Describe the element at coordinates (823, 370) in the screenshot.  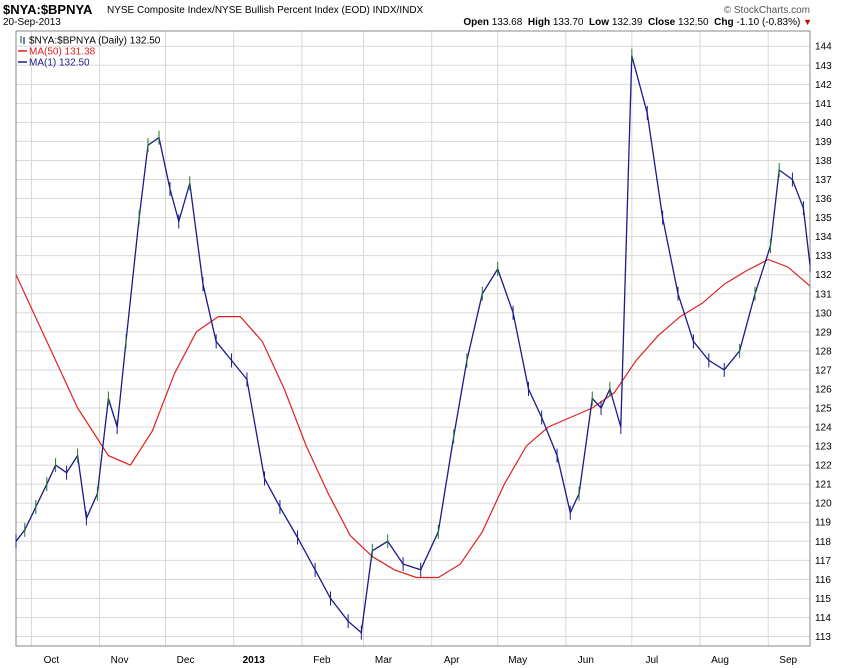
I see `y-tick-label: 127` at that location.